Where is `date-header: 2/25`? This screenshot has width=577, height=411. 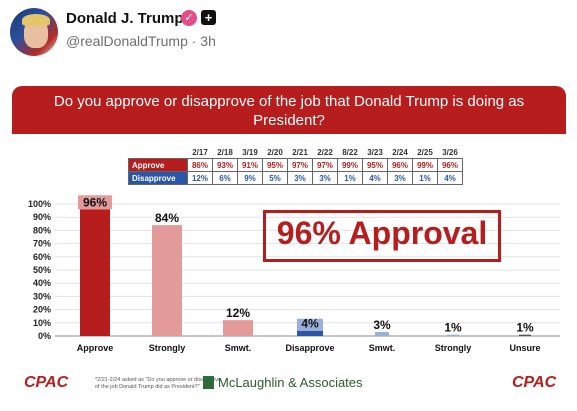
date-header: 2/25 is located at coordinates (425, 152).